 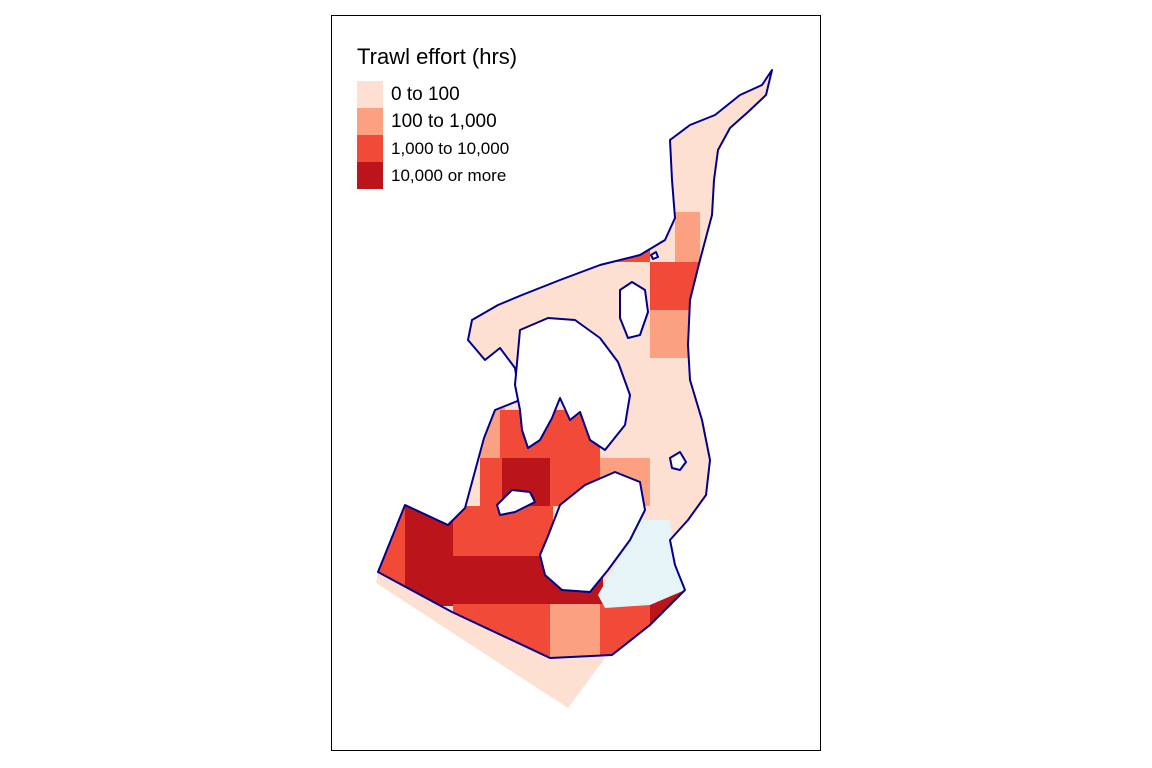 I want to click on legend-item: 1,000 to 10,000, so click(x=437, y=148).